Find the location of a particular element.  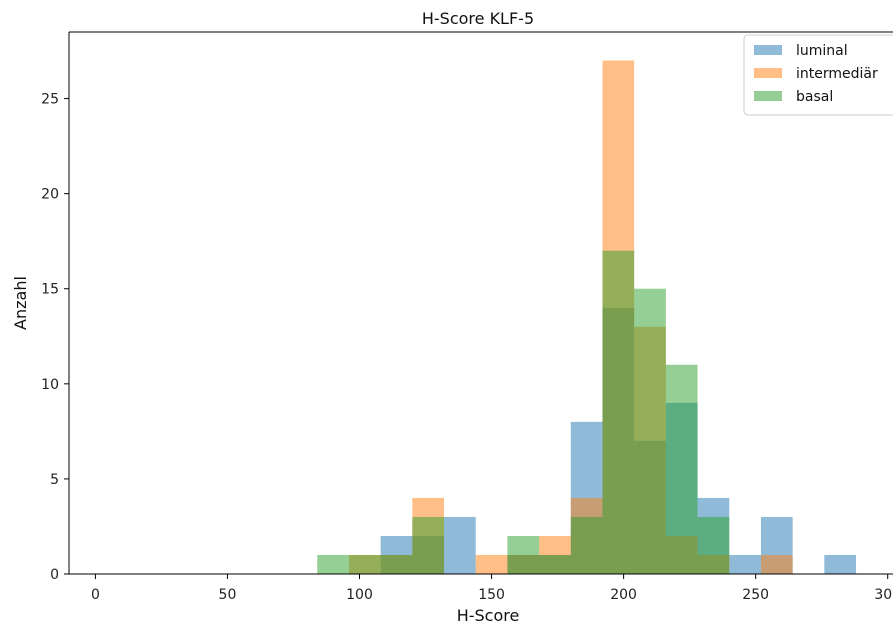

x-tick-label: 200 is located at coordinates (623, 595).